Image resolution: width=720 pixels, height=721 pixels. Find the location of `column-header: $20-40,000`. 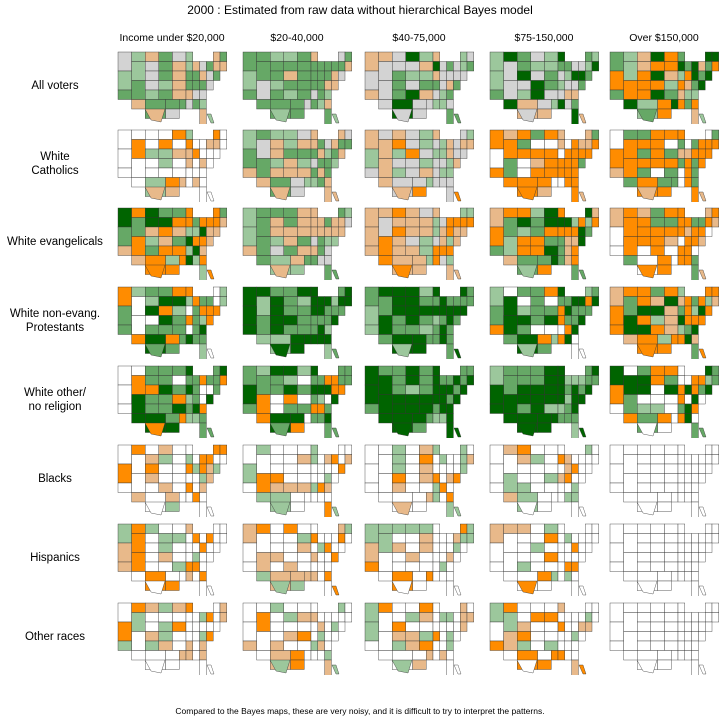

column-header: $20-40,000 is located at coordinates (297, 38).